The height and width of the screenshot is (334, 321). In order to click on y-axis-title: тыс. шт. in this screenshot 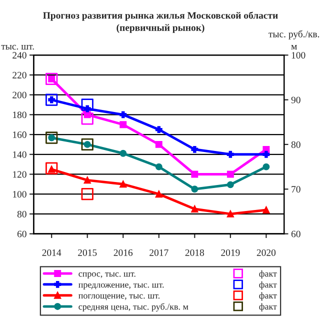, I will do `click(17, 47)`.